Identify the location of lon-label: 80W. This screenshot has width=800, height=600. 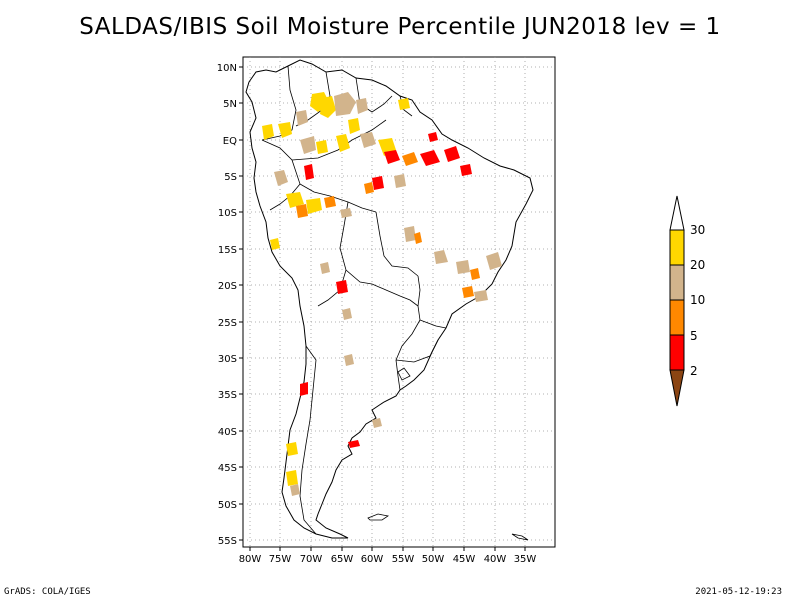
(250, 559).